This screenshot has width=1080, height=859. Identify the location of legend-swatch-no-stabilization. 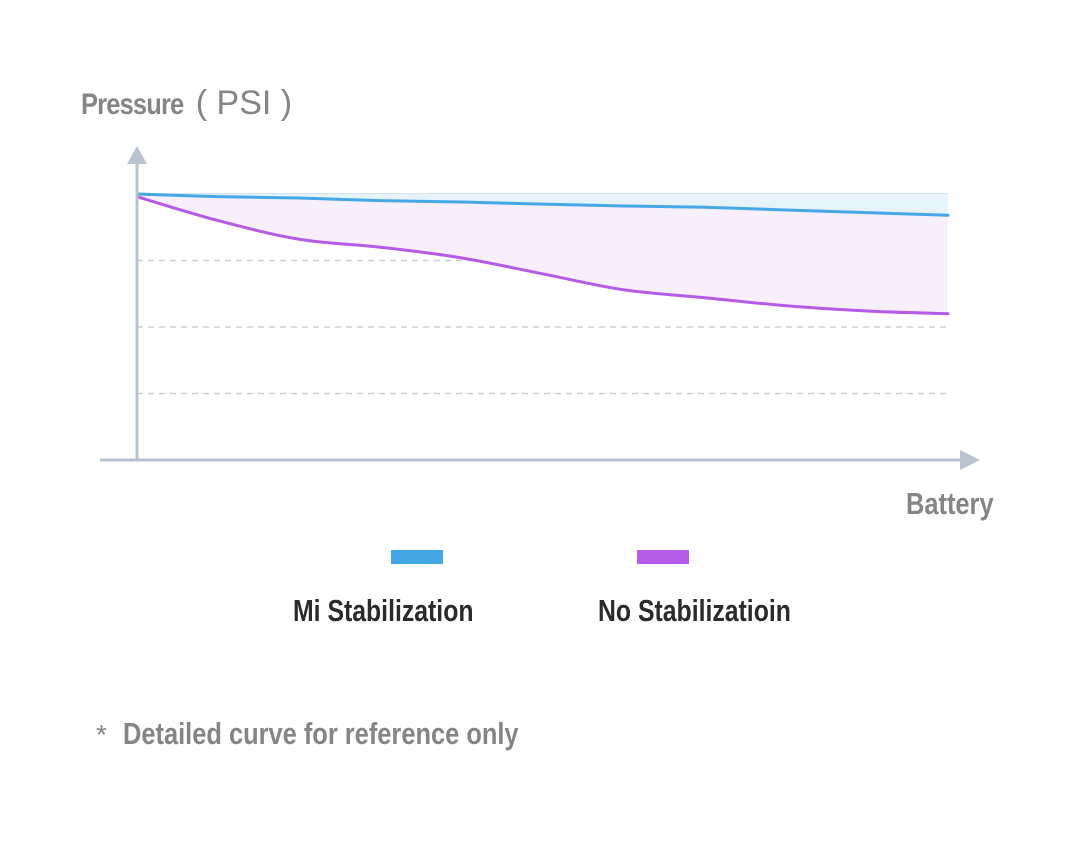
(663, 557).